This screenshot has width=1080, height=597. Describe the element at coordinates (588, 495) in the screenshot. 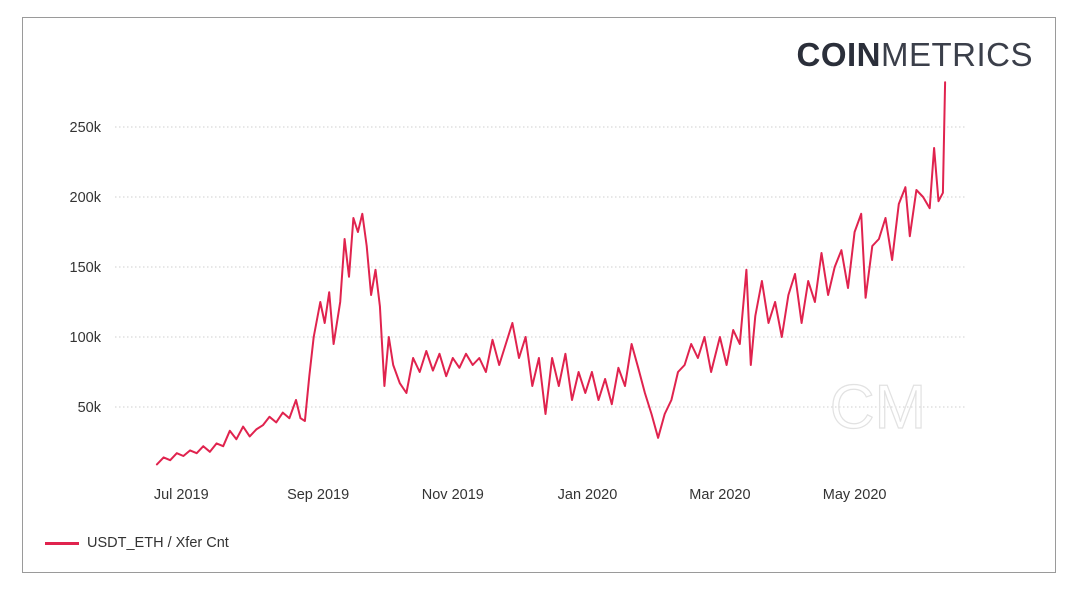

I see `x-tick-label: Jan 2020` at that location.